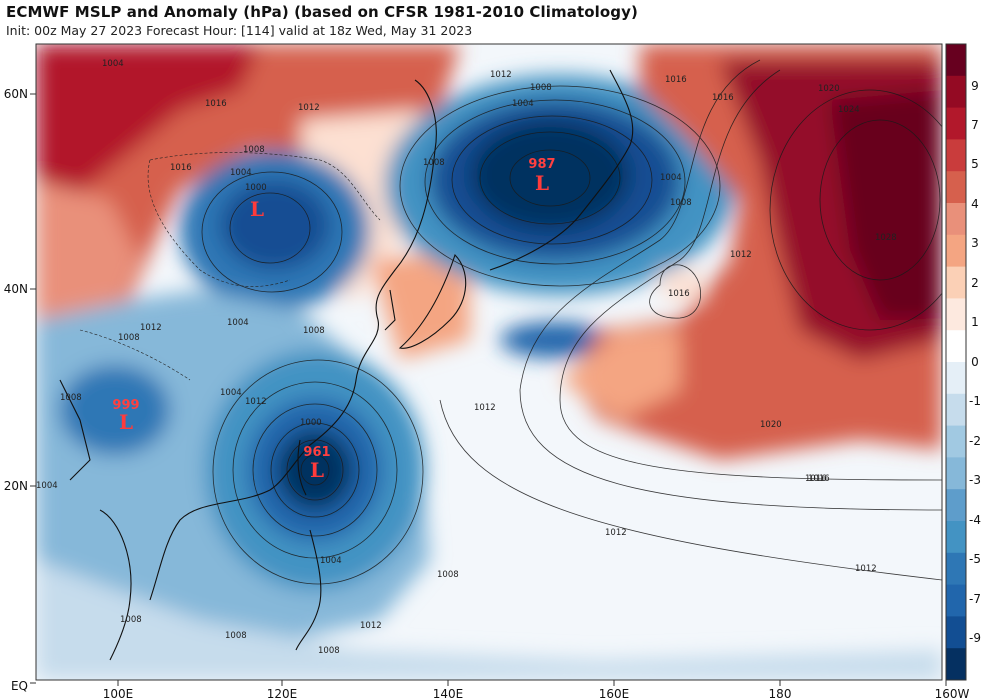 The image size is (1000, 700). Describe the element at coordinates (125, 405) in the screenshot. I see `low-pressure-value: 999` at that location.